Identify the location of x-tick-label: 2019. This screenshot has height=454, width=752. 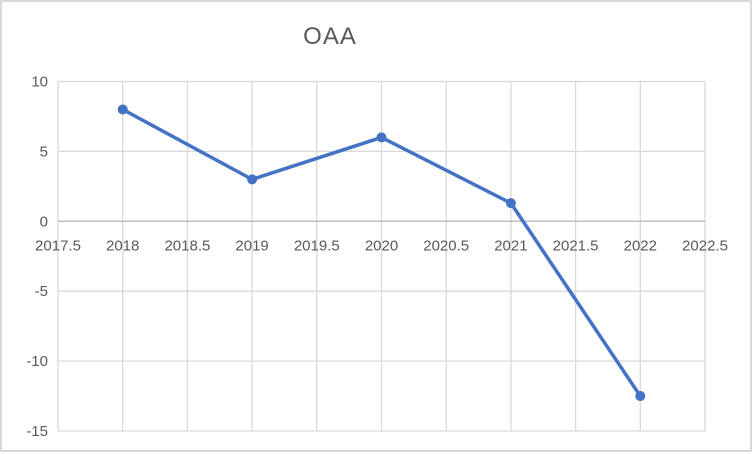
(251, 245).